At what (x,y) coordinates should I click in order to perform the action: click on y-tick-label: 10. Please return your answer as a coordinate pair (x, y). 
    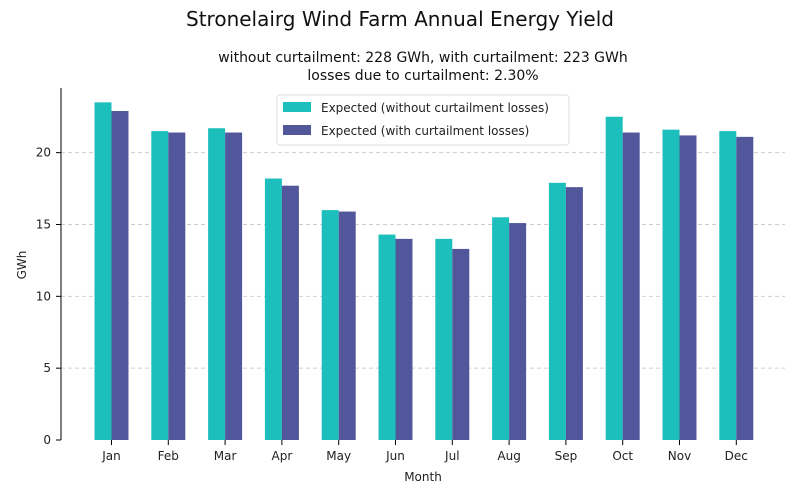
    Looking at the image, I should click on (43, 296).